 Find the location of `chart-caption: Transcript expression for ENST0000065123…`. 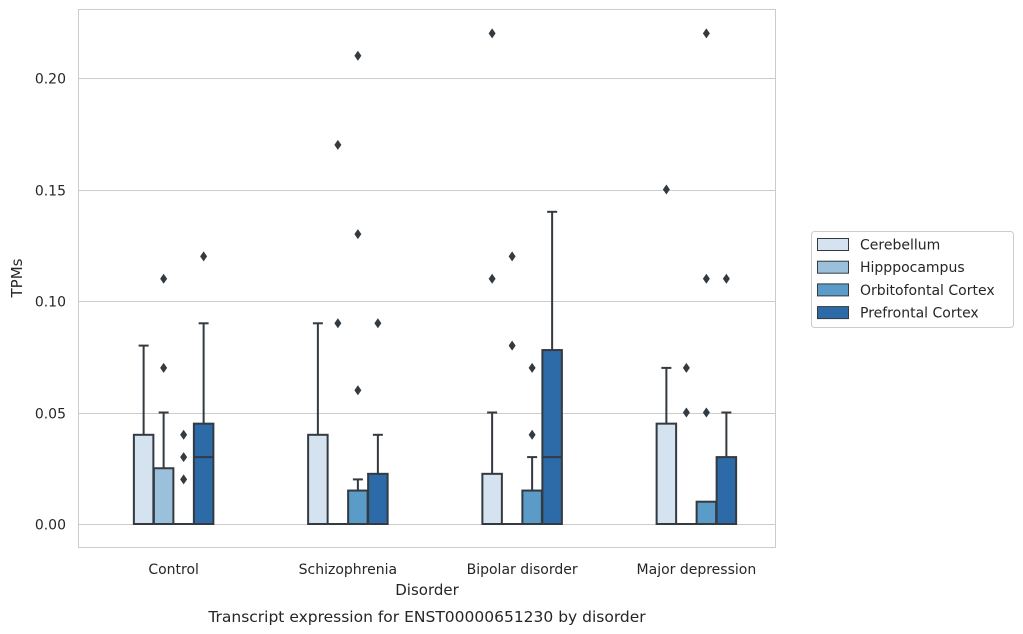

chart-caption: Transcript expression for ENST0000065123… is located at coordinates (426, 617).